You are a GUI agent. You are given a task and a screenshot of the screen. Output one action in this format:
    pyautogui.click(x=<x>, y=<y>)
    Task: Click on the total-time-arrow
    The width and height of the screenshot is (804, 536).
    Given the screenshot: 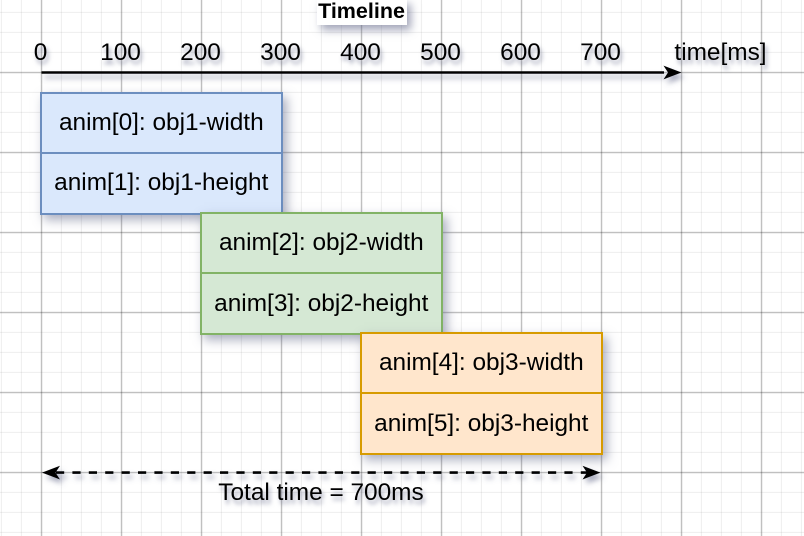 What is the action you would take?
    pyautogui.click(x=321, y=472)
    